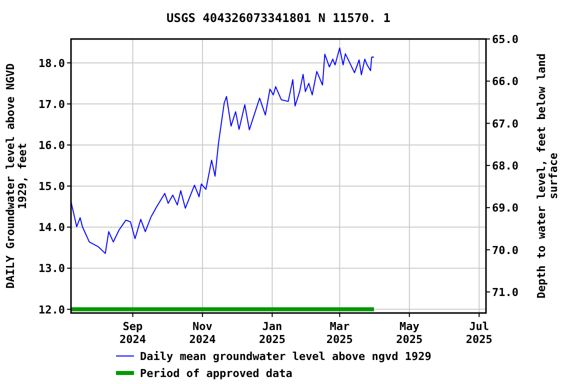  Describe the element at coordinates (132, 333) in the screenshot. I see `x-tick-label: Sep 2024` at that location.